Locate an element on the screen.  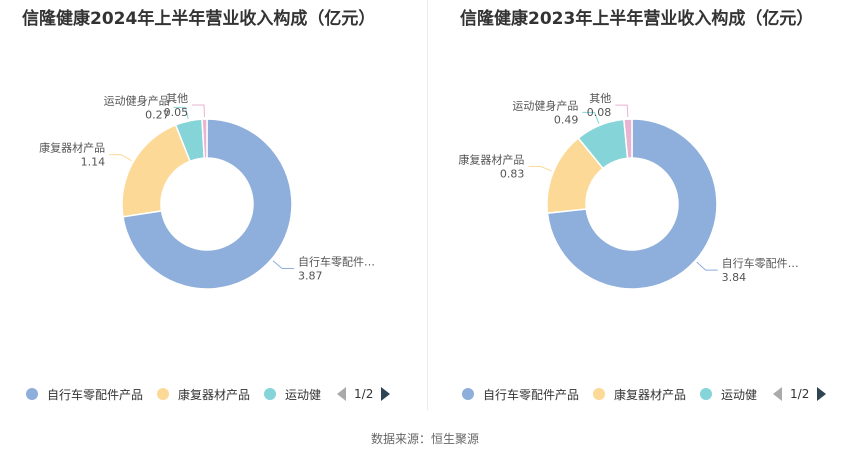
slice-value-label: 0.05 is located at coordinates (176, 112).